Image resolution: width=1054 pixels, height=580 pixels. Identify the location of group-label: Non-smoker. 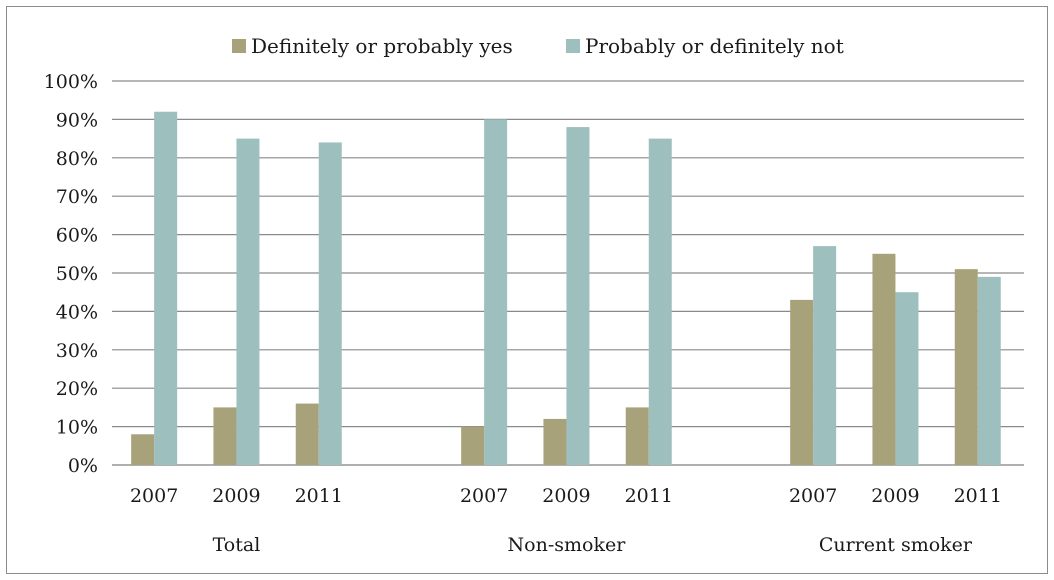
(567, 545).